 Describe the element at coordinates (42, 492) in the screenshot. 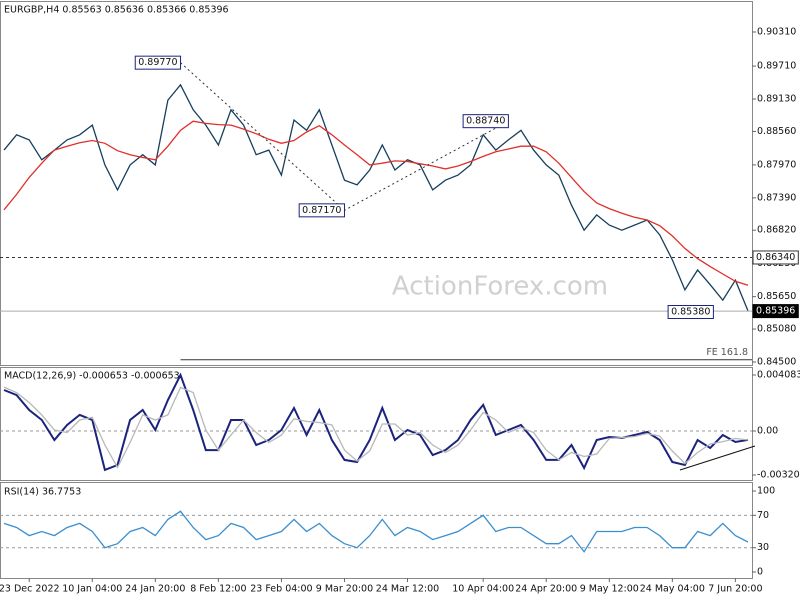

I see `rsi-title: RSI(14) 36.7753` at that location.